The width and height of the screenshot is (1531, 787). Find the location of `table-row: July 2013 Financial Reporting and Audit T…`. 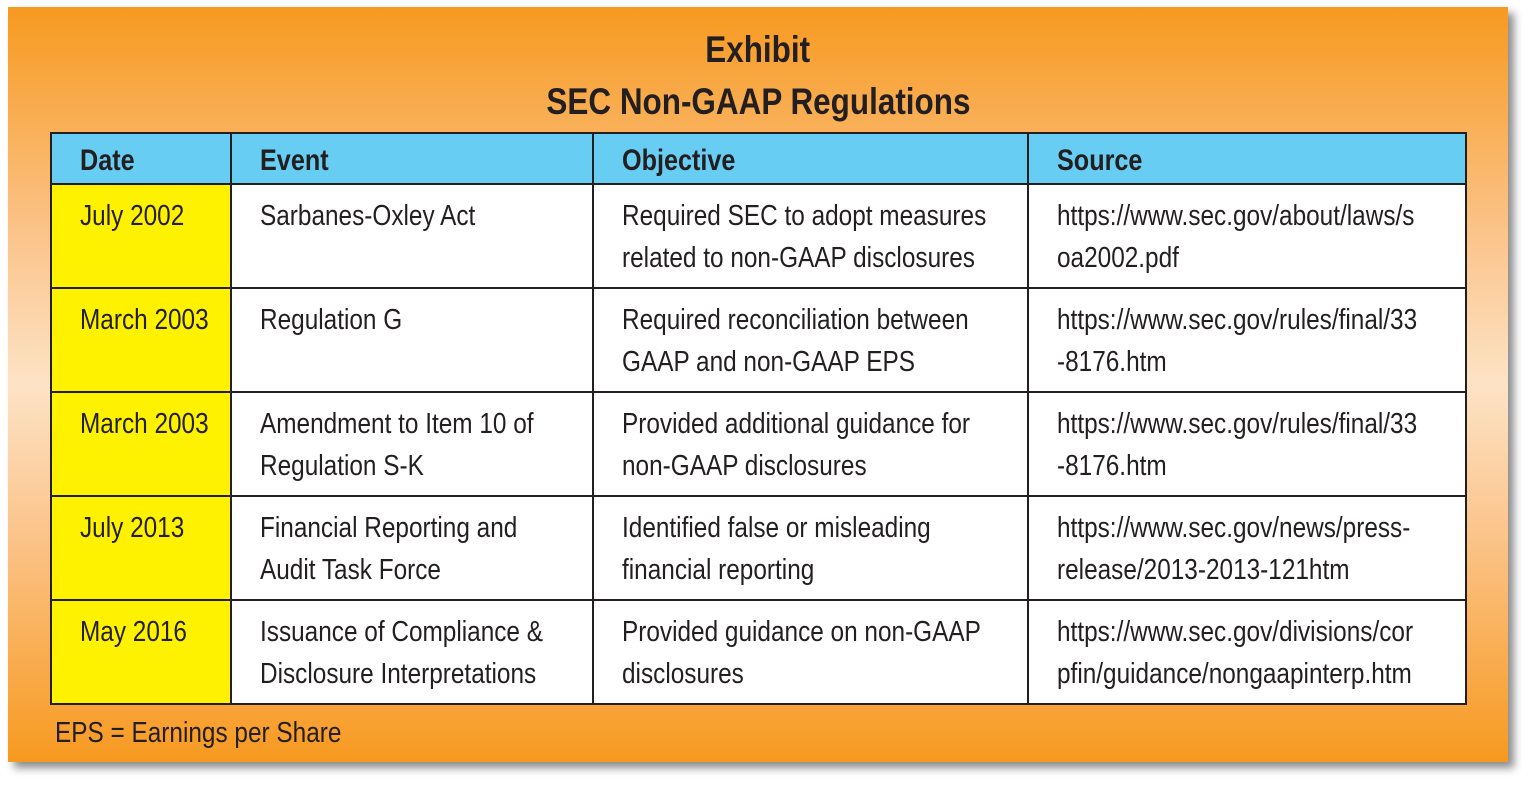

table-row: July 2013 Financial Reporting and Audit T… is located at coordinates (758, 548).